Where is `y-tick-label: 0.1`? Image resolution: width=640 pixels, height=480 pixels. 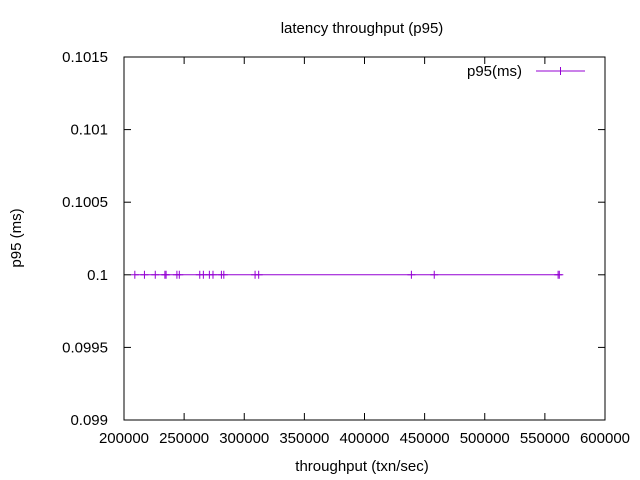
y-tick-label: 0.1 is located at coordinates (97, 275).